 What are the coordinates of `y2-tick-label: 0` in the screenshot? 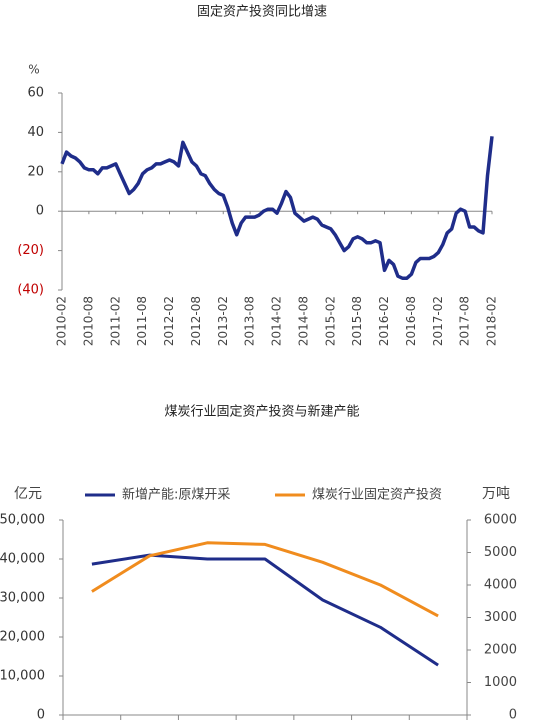 It's located at (513, 714).